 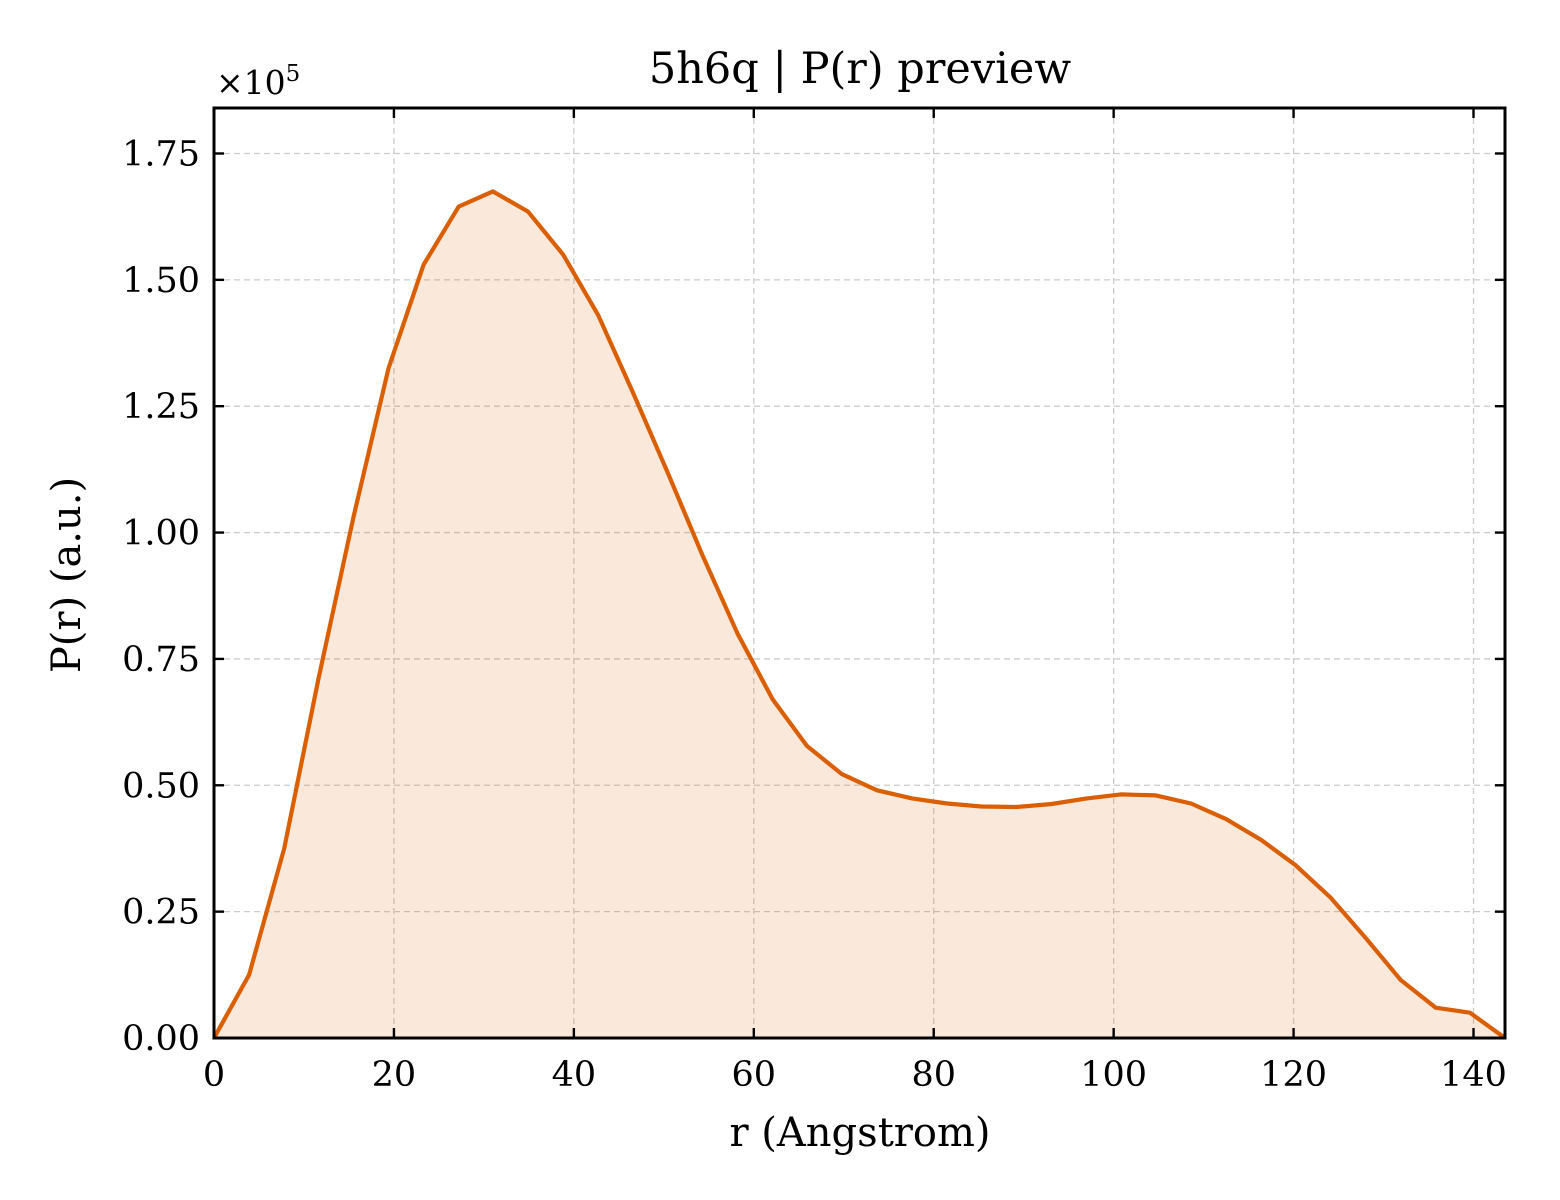 I want to click on y-multiplier-base: ×10, so click(x=251, y=82).